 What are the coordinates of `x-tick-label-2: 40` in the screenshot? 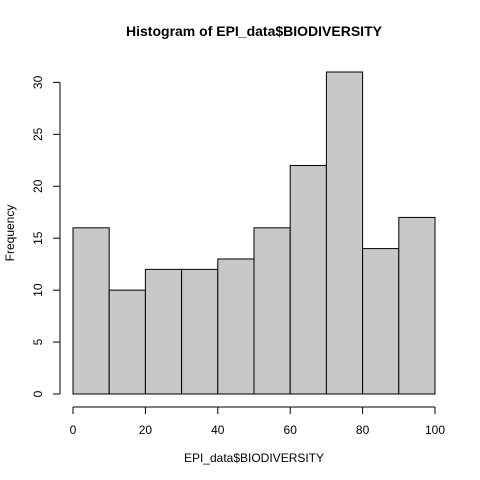 It's located at (218, 430).